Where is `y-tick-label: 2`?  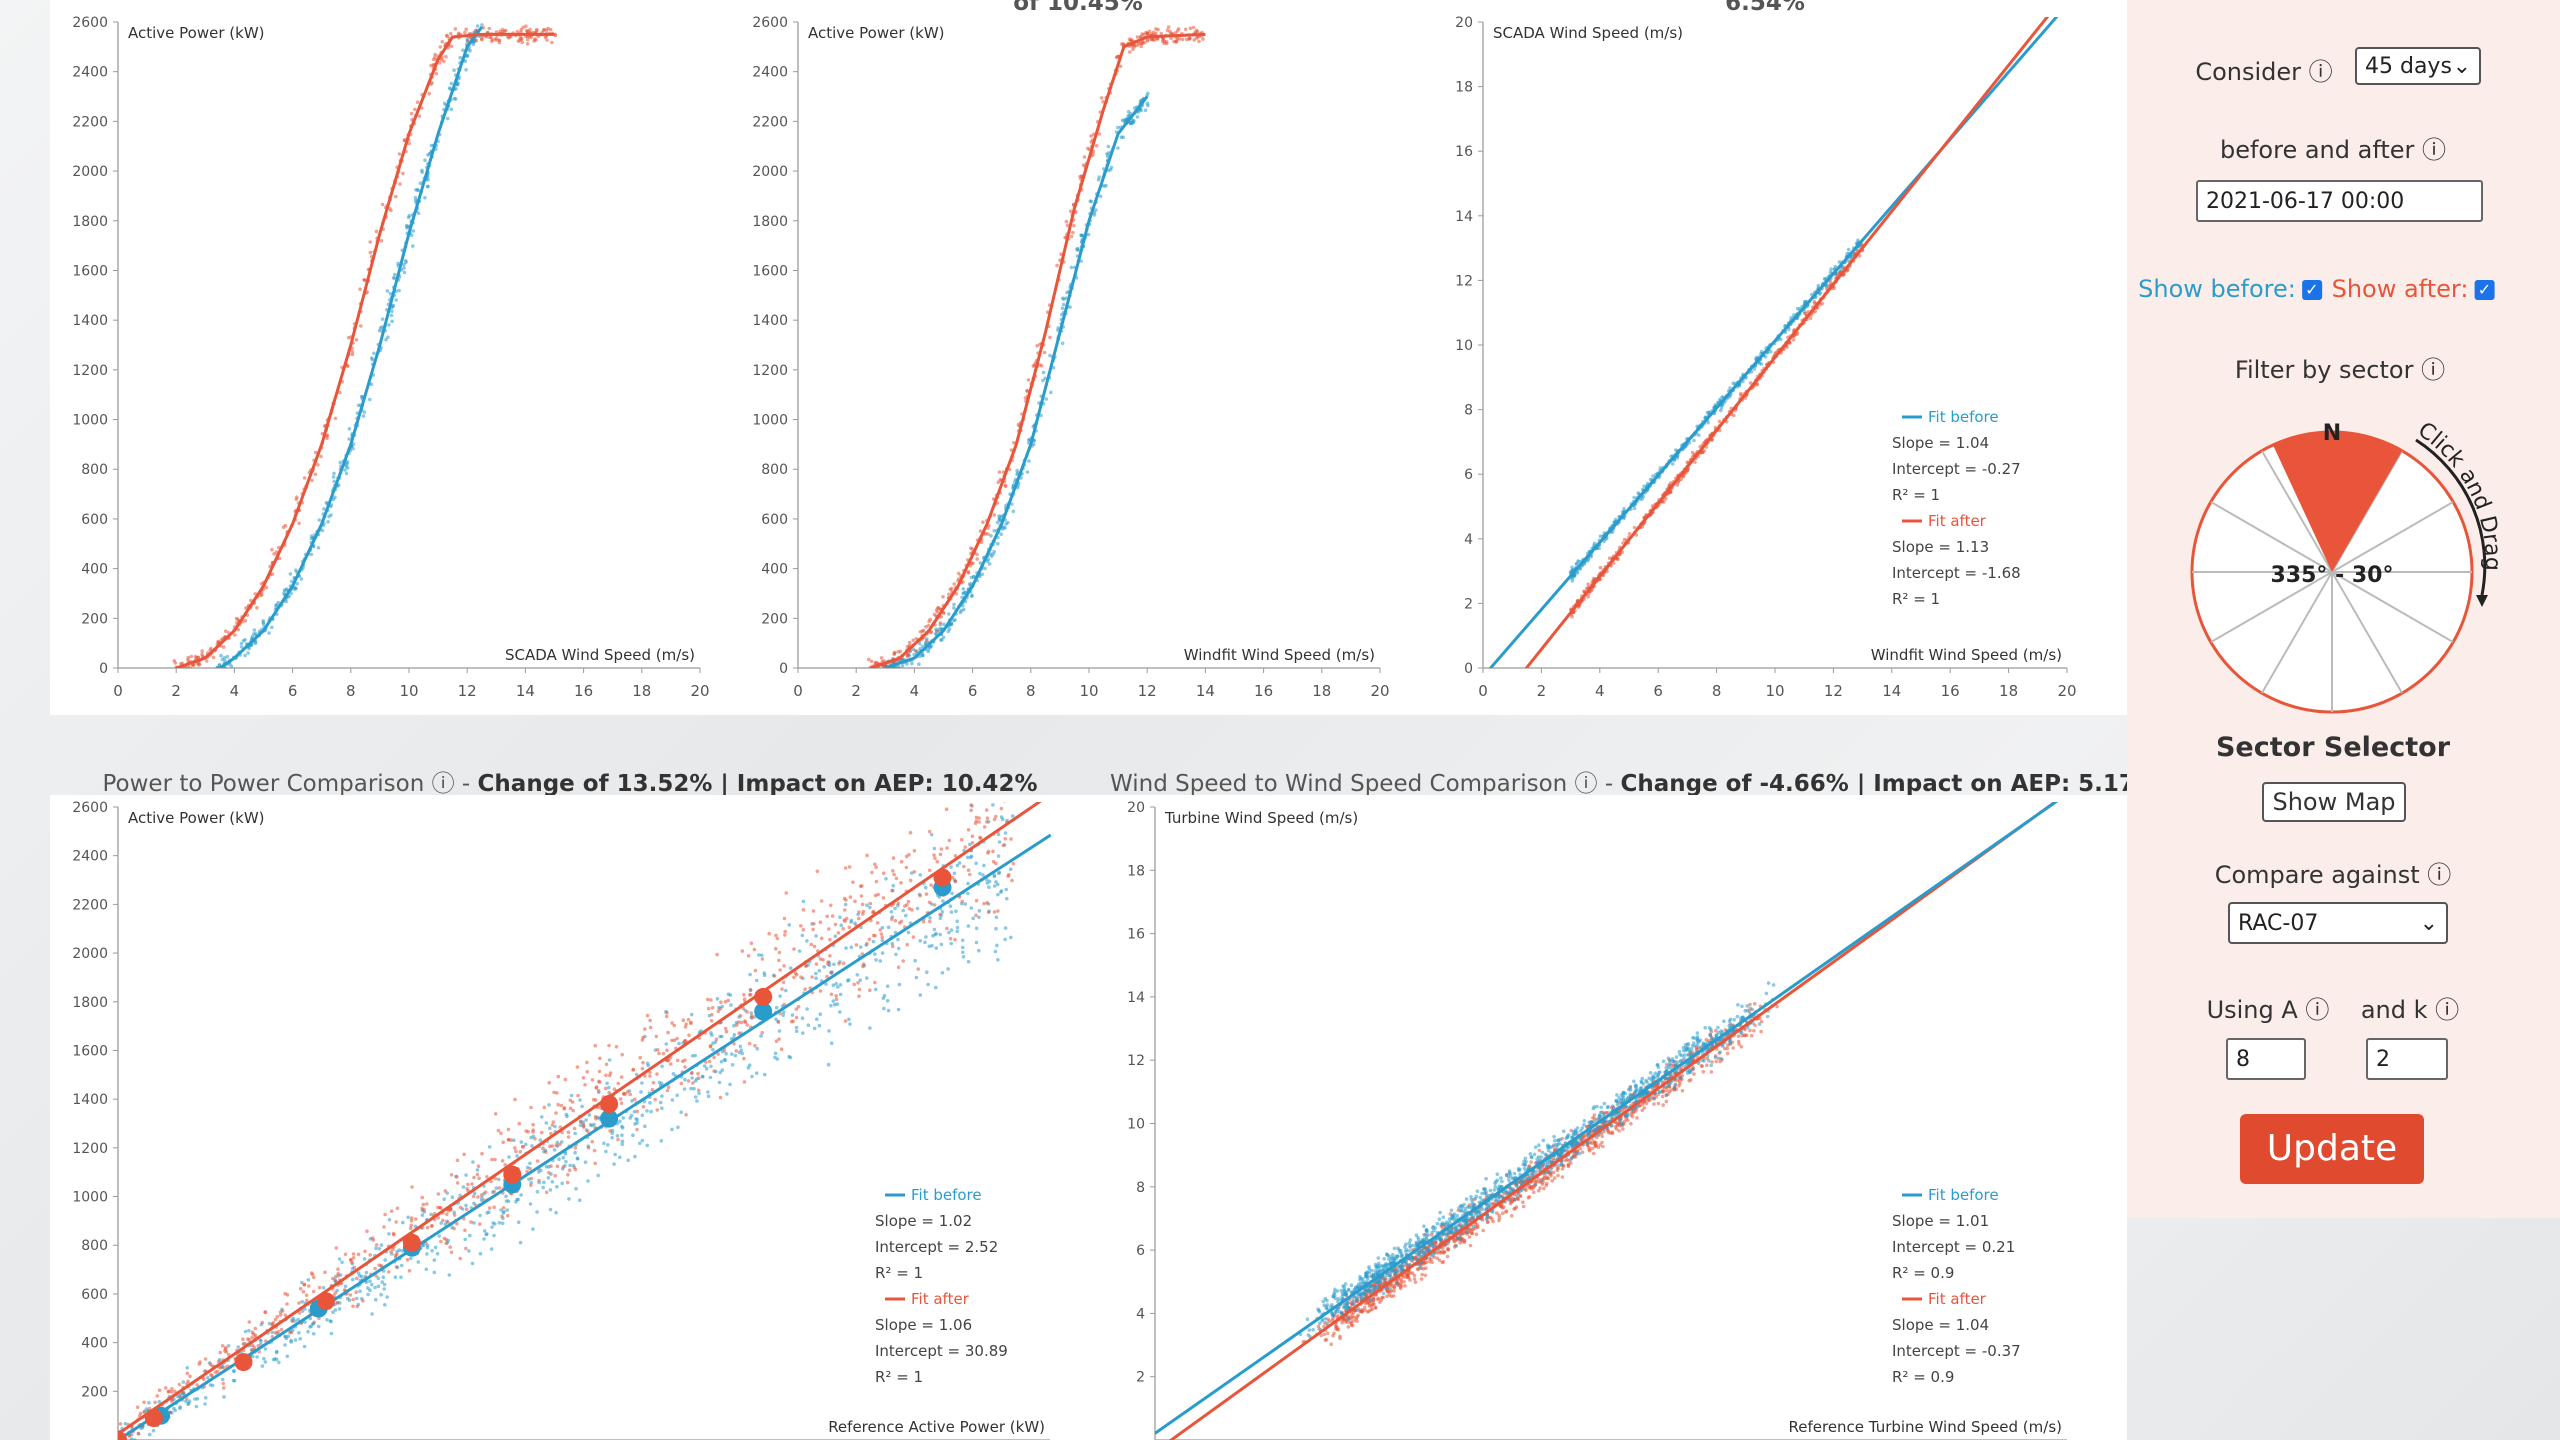 y-tick-label: 2 is located at coordinates (1140, 1378).